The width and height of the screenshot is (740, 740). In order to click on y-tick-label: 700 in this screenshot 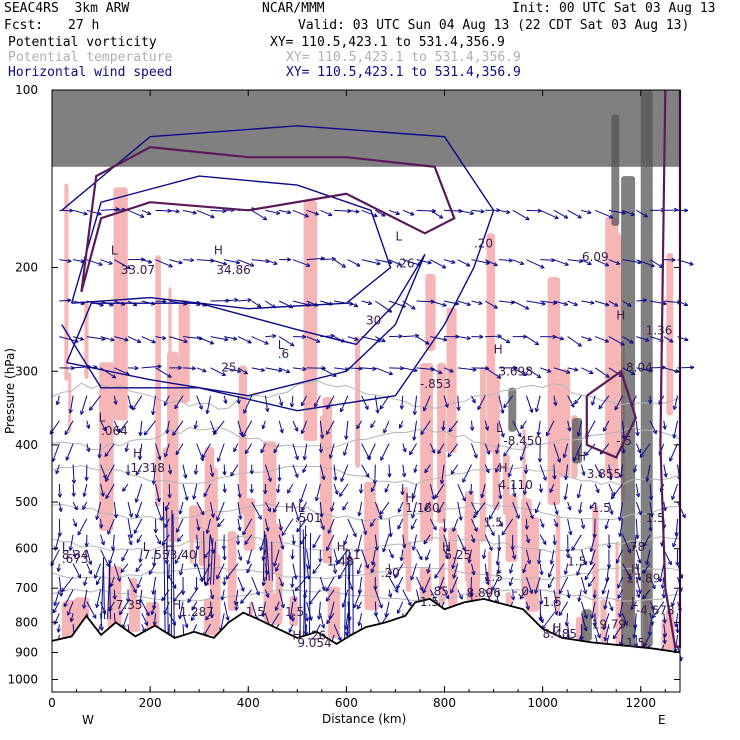, I will do `click(26, 588)`.